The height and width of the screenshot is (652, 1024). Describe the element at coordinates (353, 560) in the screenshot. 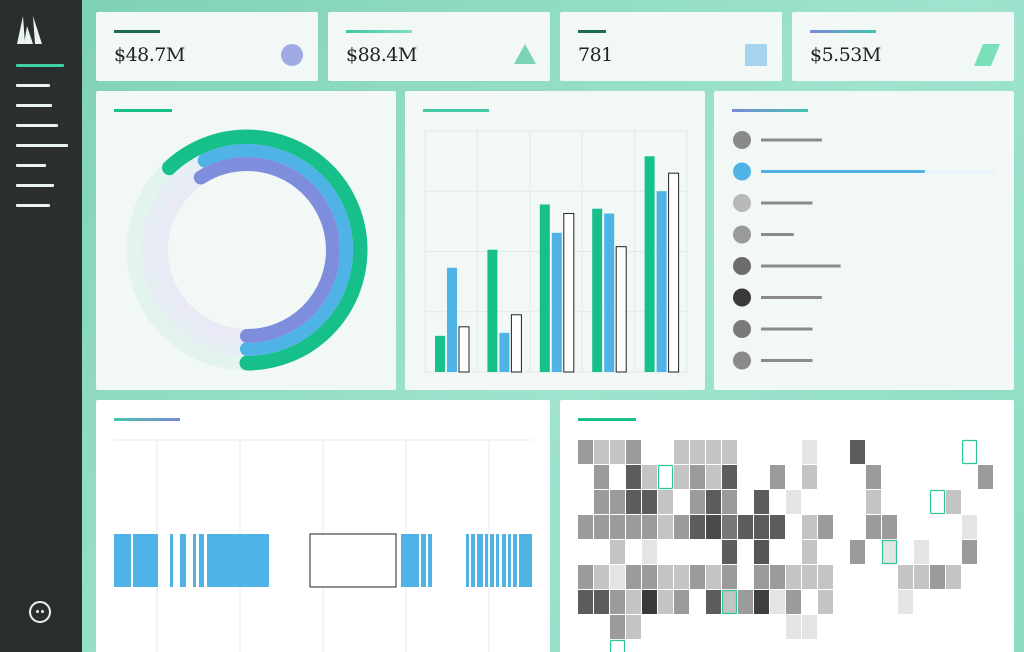

I see `timeline-selection` at that location.